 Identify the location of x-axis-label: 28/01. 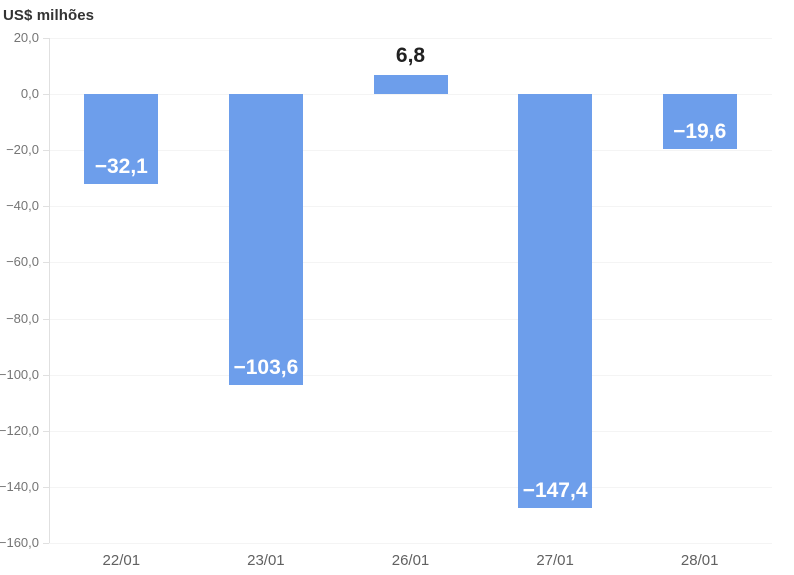
(699, 560).